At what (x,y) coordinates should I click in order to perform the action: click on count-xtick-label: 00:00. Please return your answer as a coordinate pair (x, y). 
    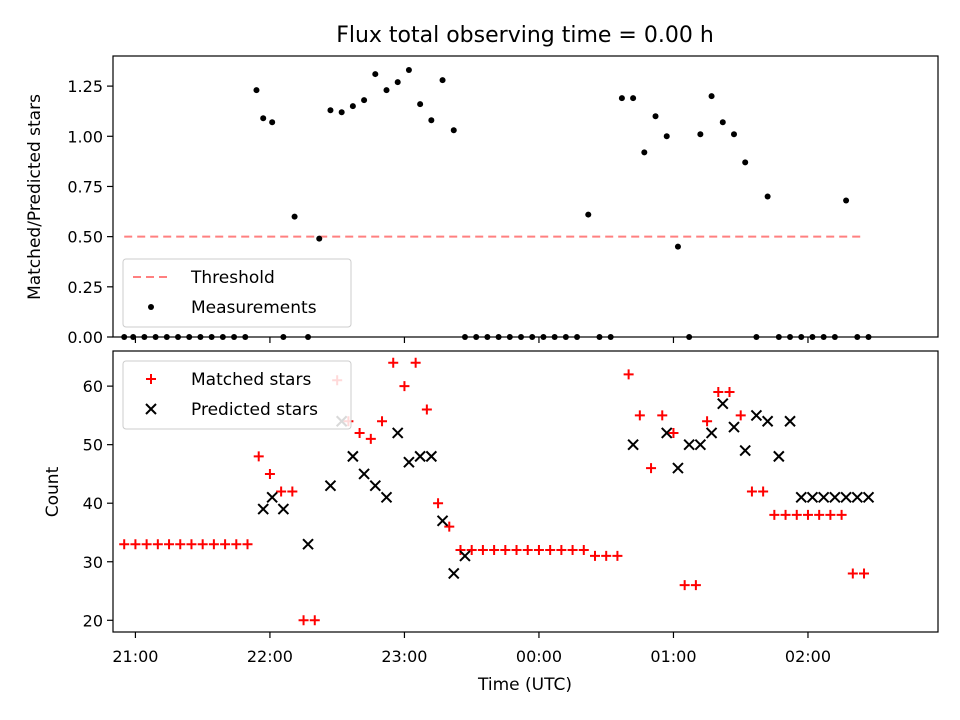
    Looking at the image, I should click on (539, 656).